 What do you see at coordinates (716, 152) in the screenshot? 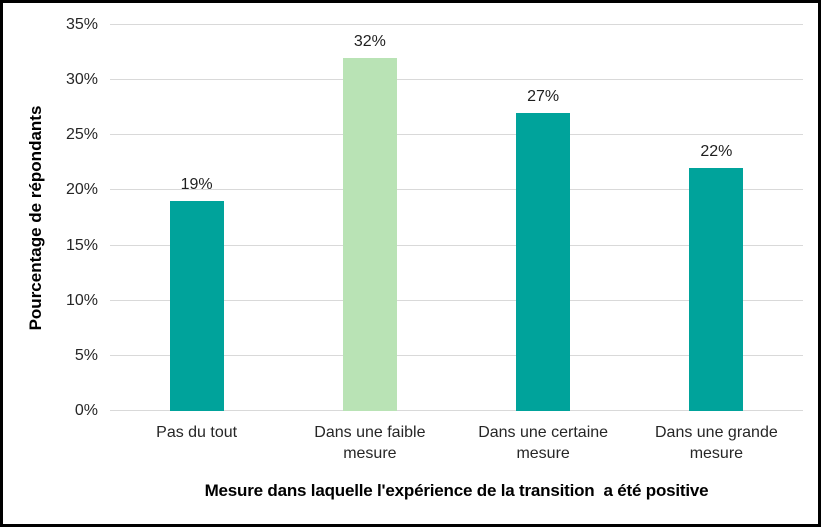
I see `bar-value-label: 22%` at bounding box center [716, 152].